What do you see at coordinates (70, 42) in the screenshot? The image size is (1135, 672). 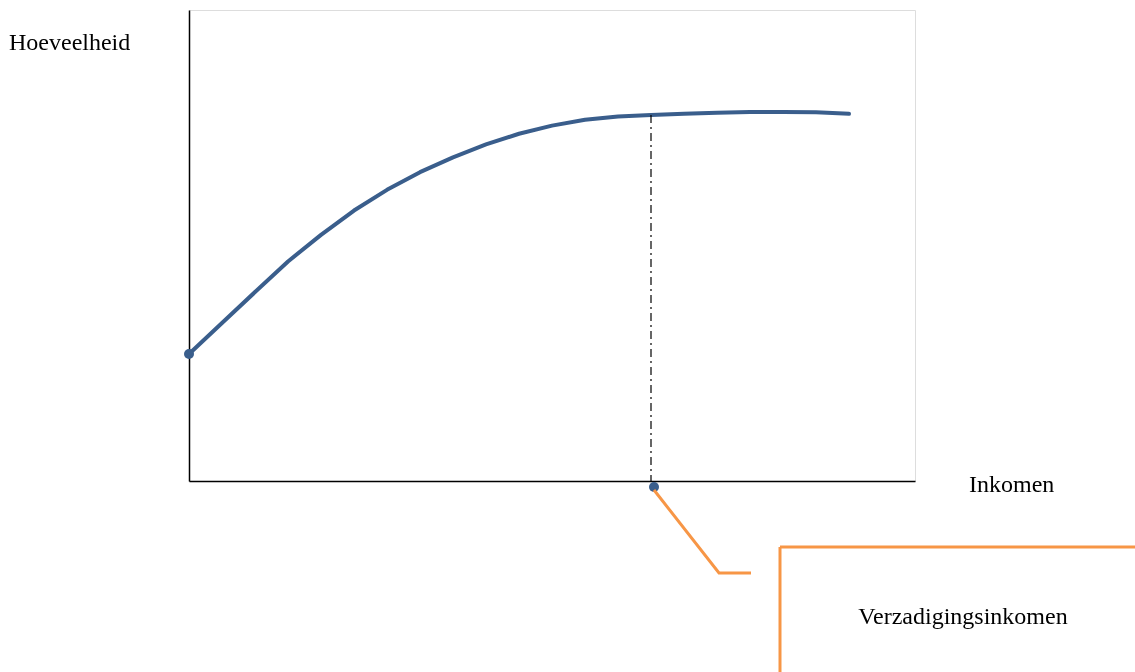 I see `y-axis-title: Hoeveelheid` at bounding box center [70, 42].